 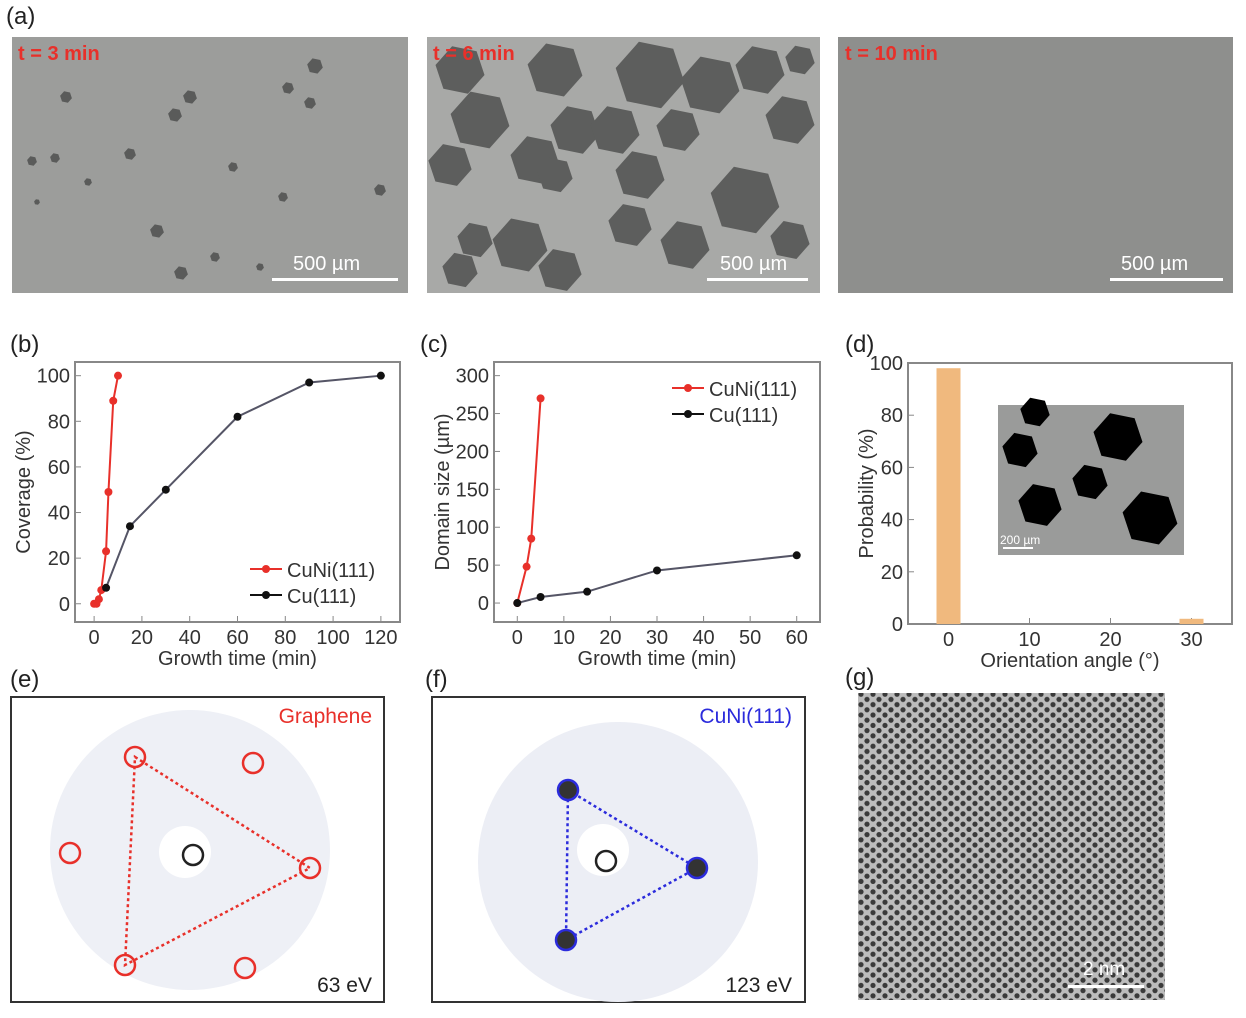 I want to click on panel-label-g: (g), so click(x=859, y=677).